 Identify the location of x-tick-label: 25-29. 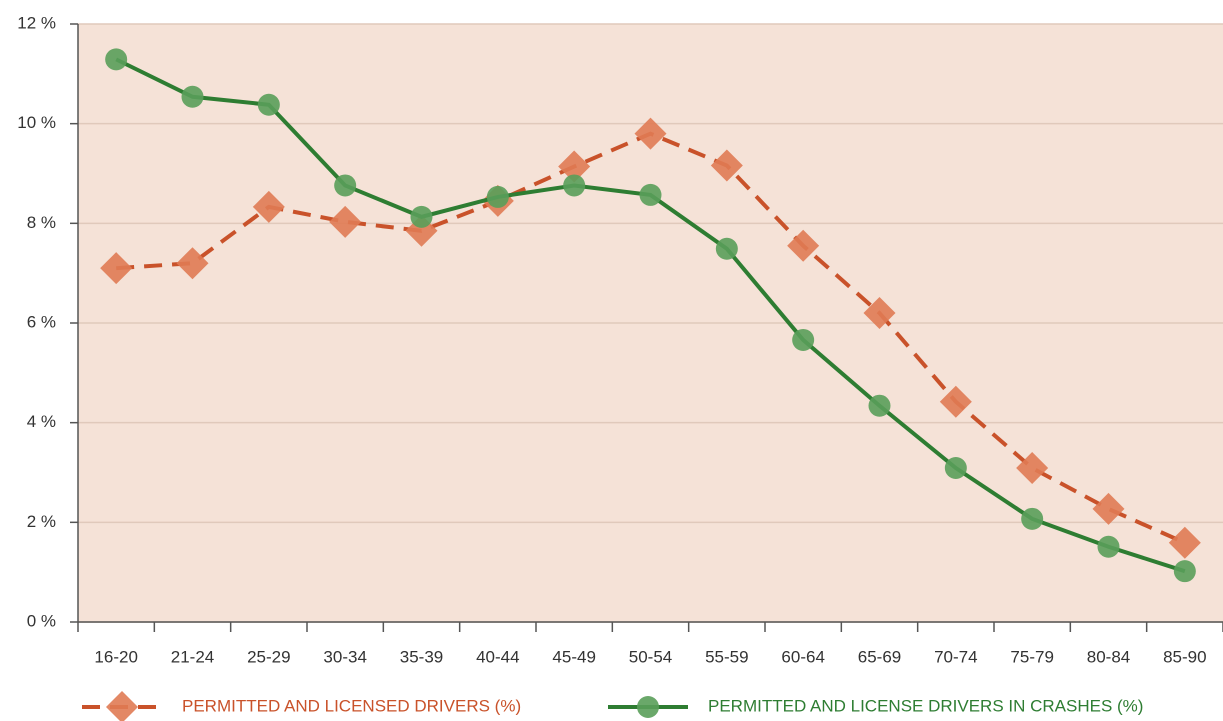
(268, 656).